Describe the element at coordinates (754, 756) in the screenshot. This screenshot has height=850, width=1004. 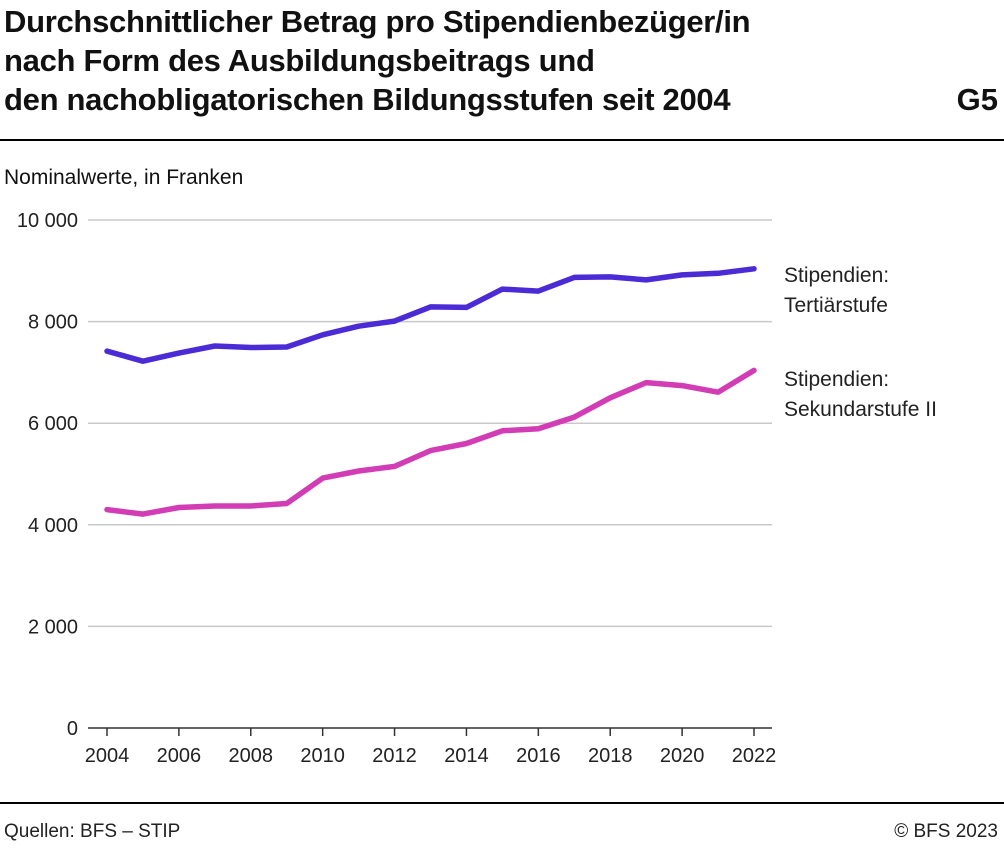
I see `x-tick-label: 2022` at that location.